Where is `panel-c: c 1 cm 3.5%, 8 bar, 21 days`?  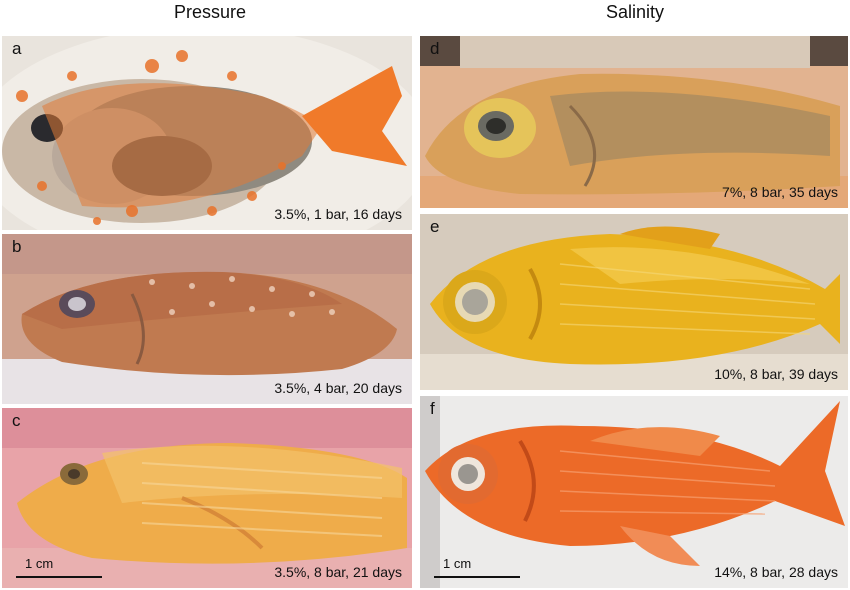 panel-c: c 1 cm 3.5%, 8 bar, 21 days is located at coordinates (207, 498).